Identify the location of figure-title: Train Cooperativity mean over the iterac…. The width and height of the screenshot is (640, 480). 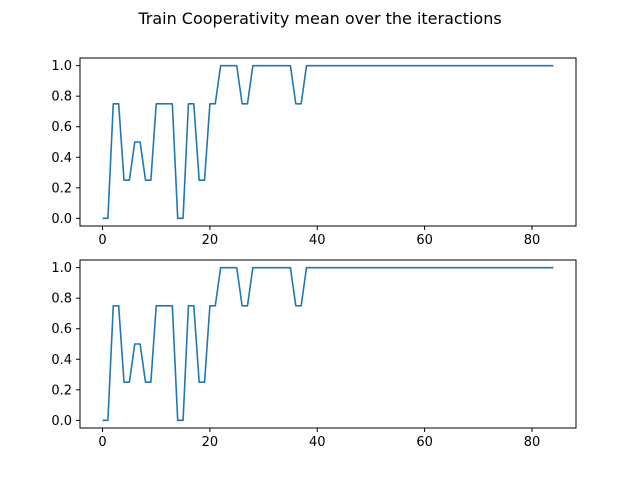
(319, 18).